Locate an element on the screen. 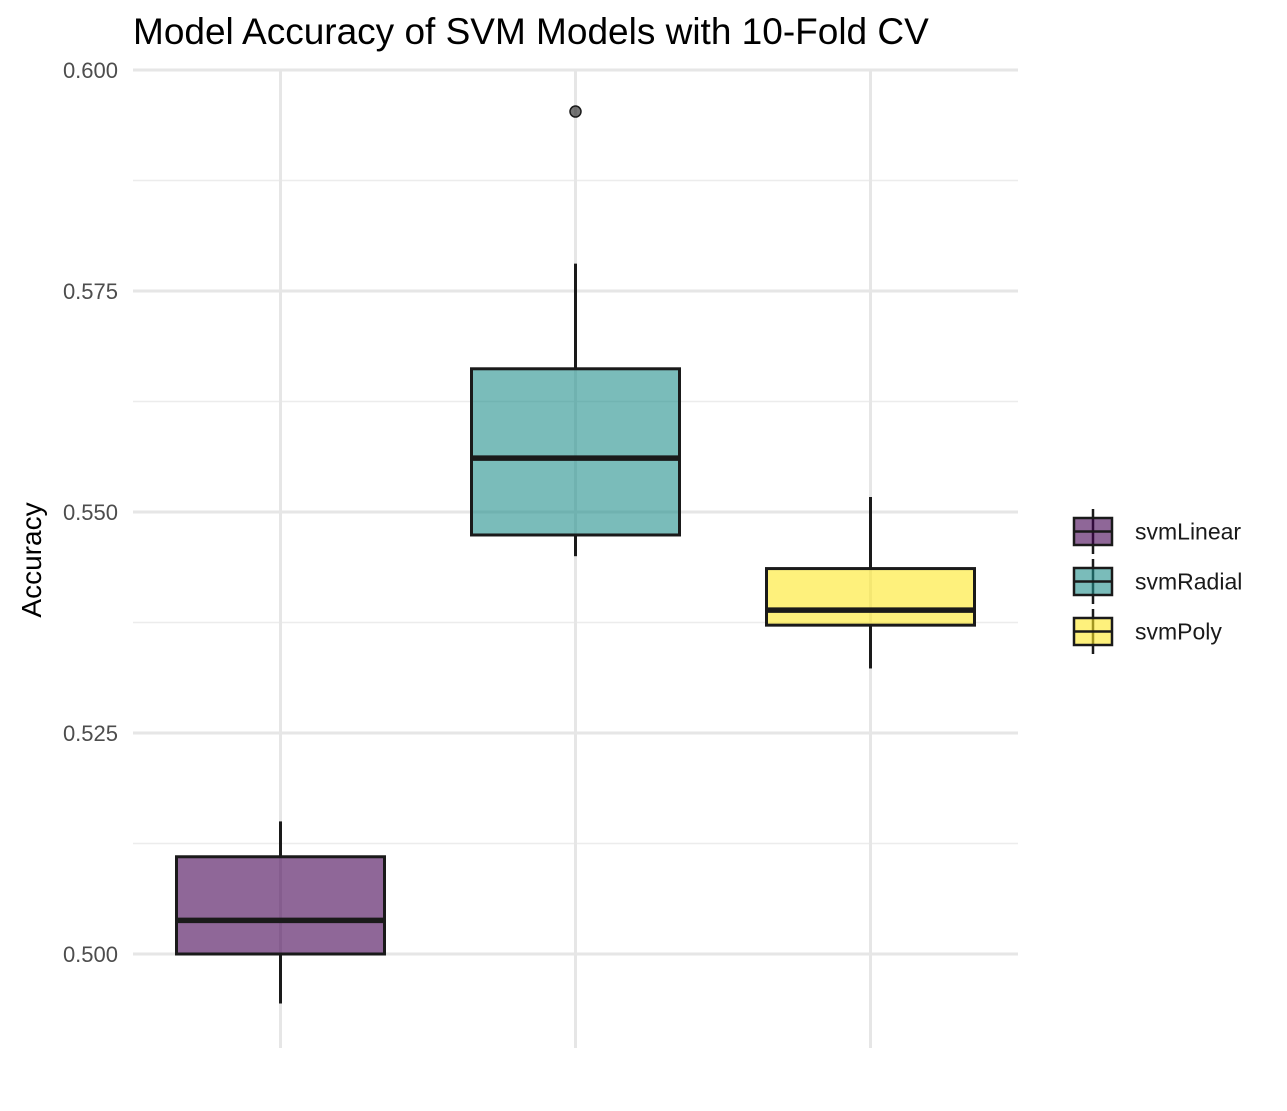  y-tick-label: 0.600 is located at coordinates (90, 70).